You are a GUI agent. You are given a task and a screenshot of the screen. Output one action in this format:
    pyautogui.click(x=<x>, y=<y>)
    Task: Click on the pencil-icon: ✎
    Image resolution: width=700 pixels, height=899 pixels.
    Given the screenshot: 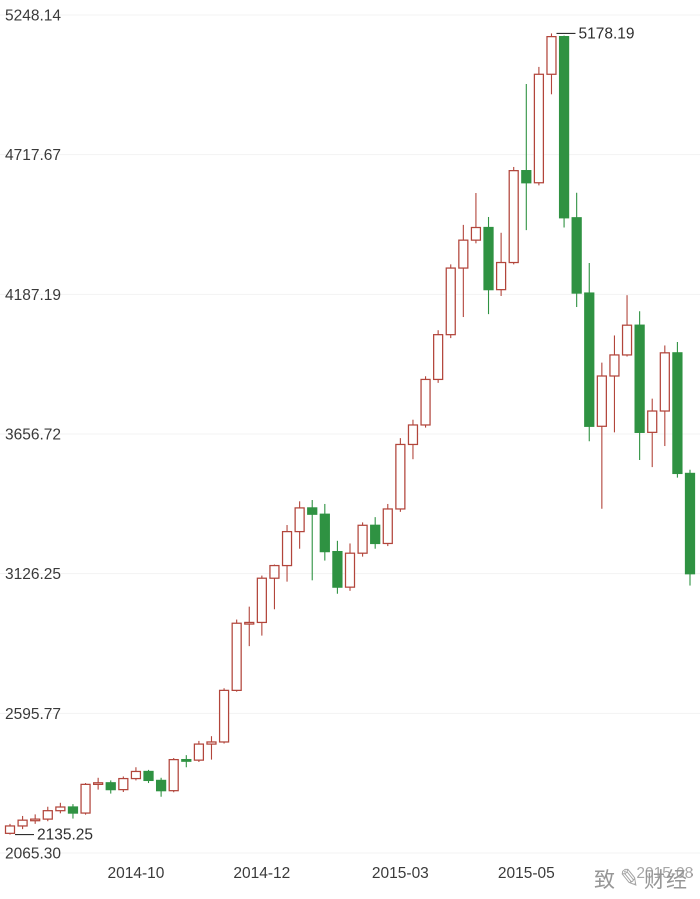 What is the action you would take?
    pyautogui.click(x=630, y=878)
    